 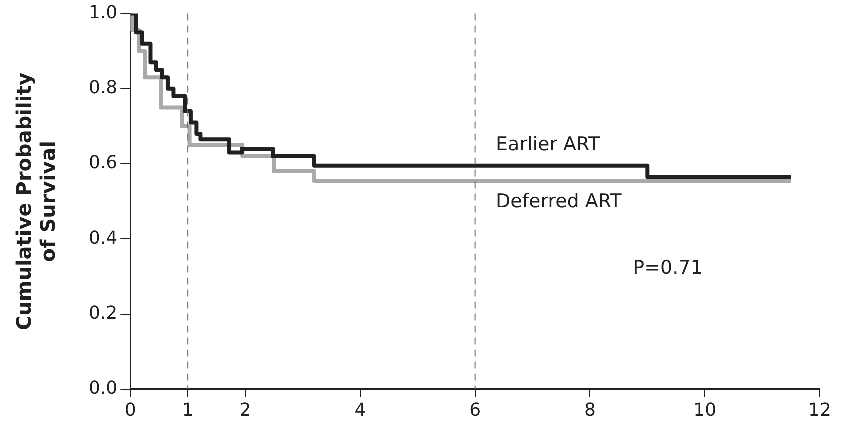 What do you see at coordinates (103, 313) in the screenshot?
I see `y-tick-label: 0.2` at bounding box center [103, 313].